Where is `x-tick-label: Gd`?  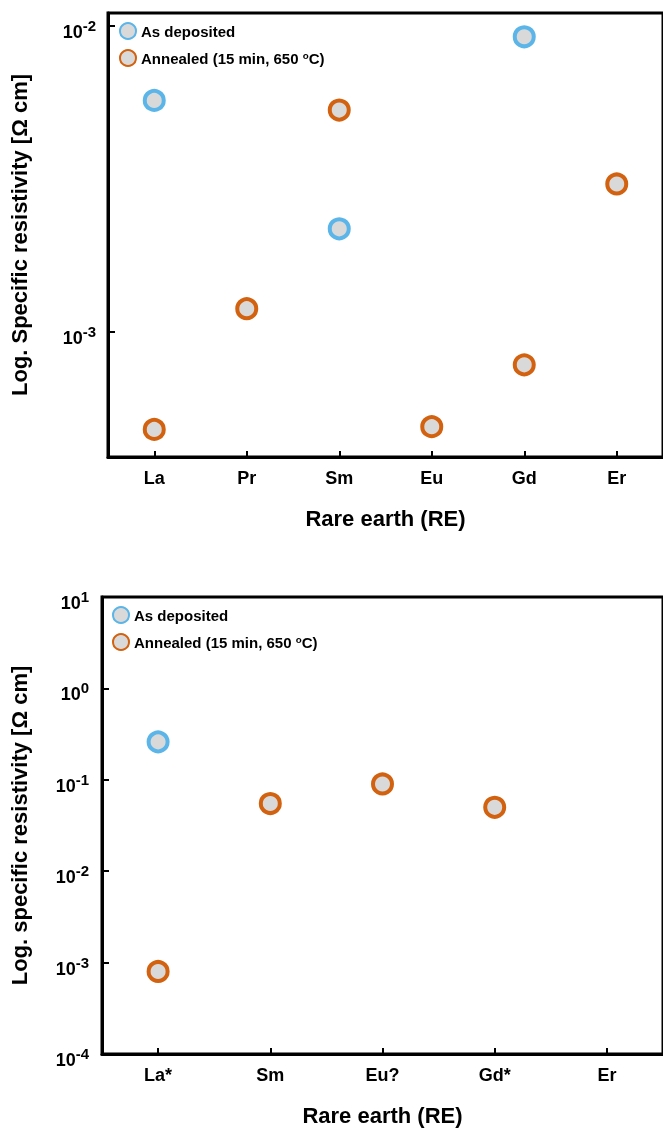
x-tick-label: Gd is located at coordinates (524, 478).